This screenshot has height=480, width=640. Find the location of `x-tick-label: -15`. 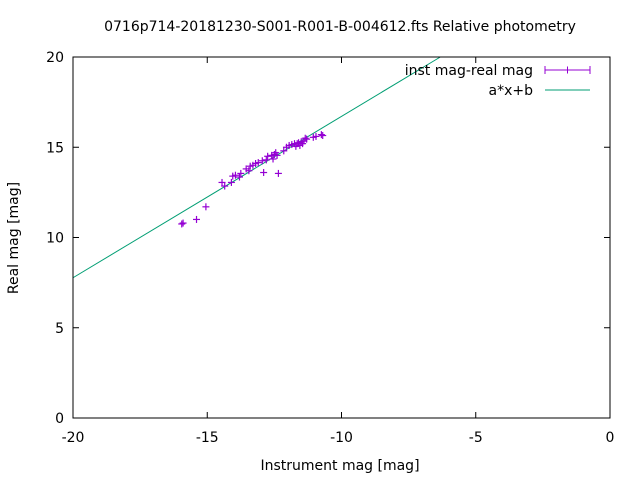

x-tick-label: -15 is located at coordinates (207, 438).